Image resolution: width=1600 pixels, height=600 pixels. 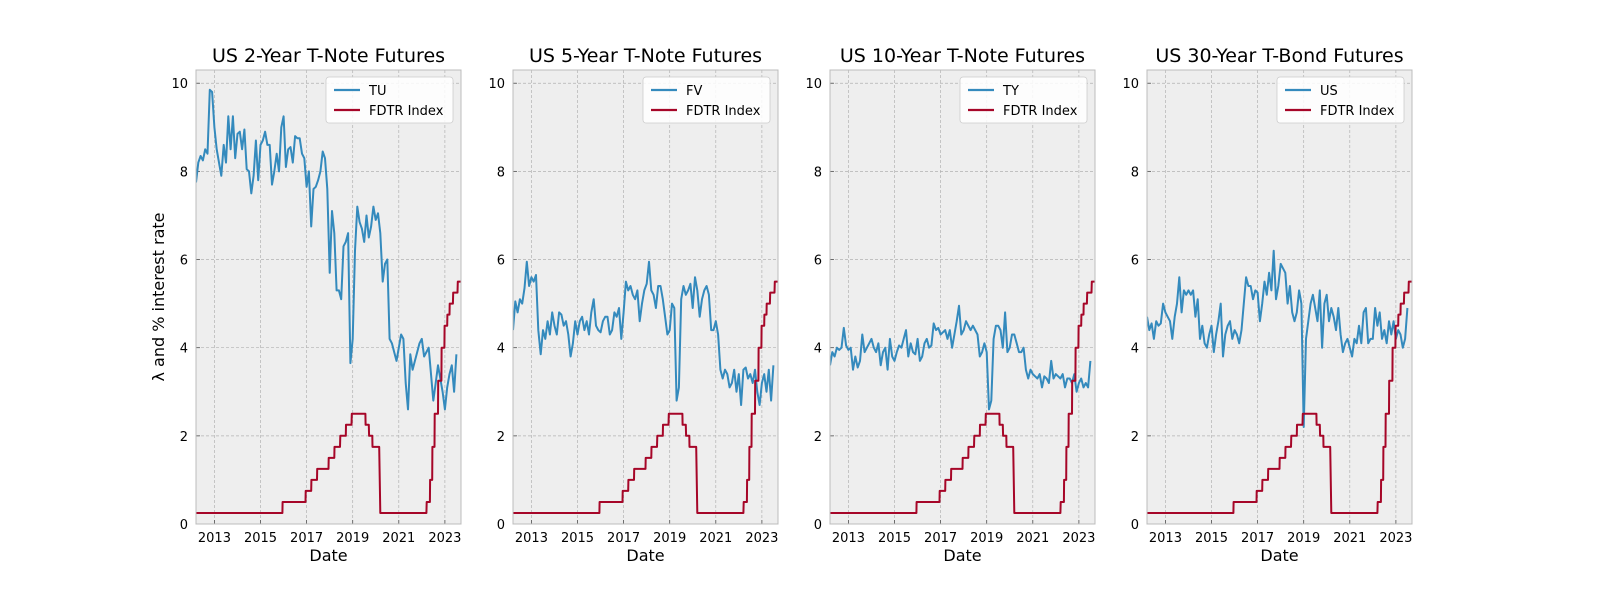 I want to click on y-axis-label: λ and % interest rate, so click(x=158, y=297).